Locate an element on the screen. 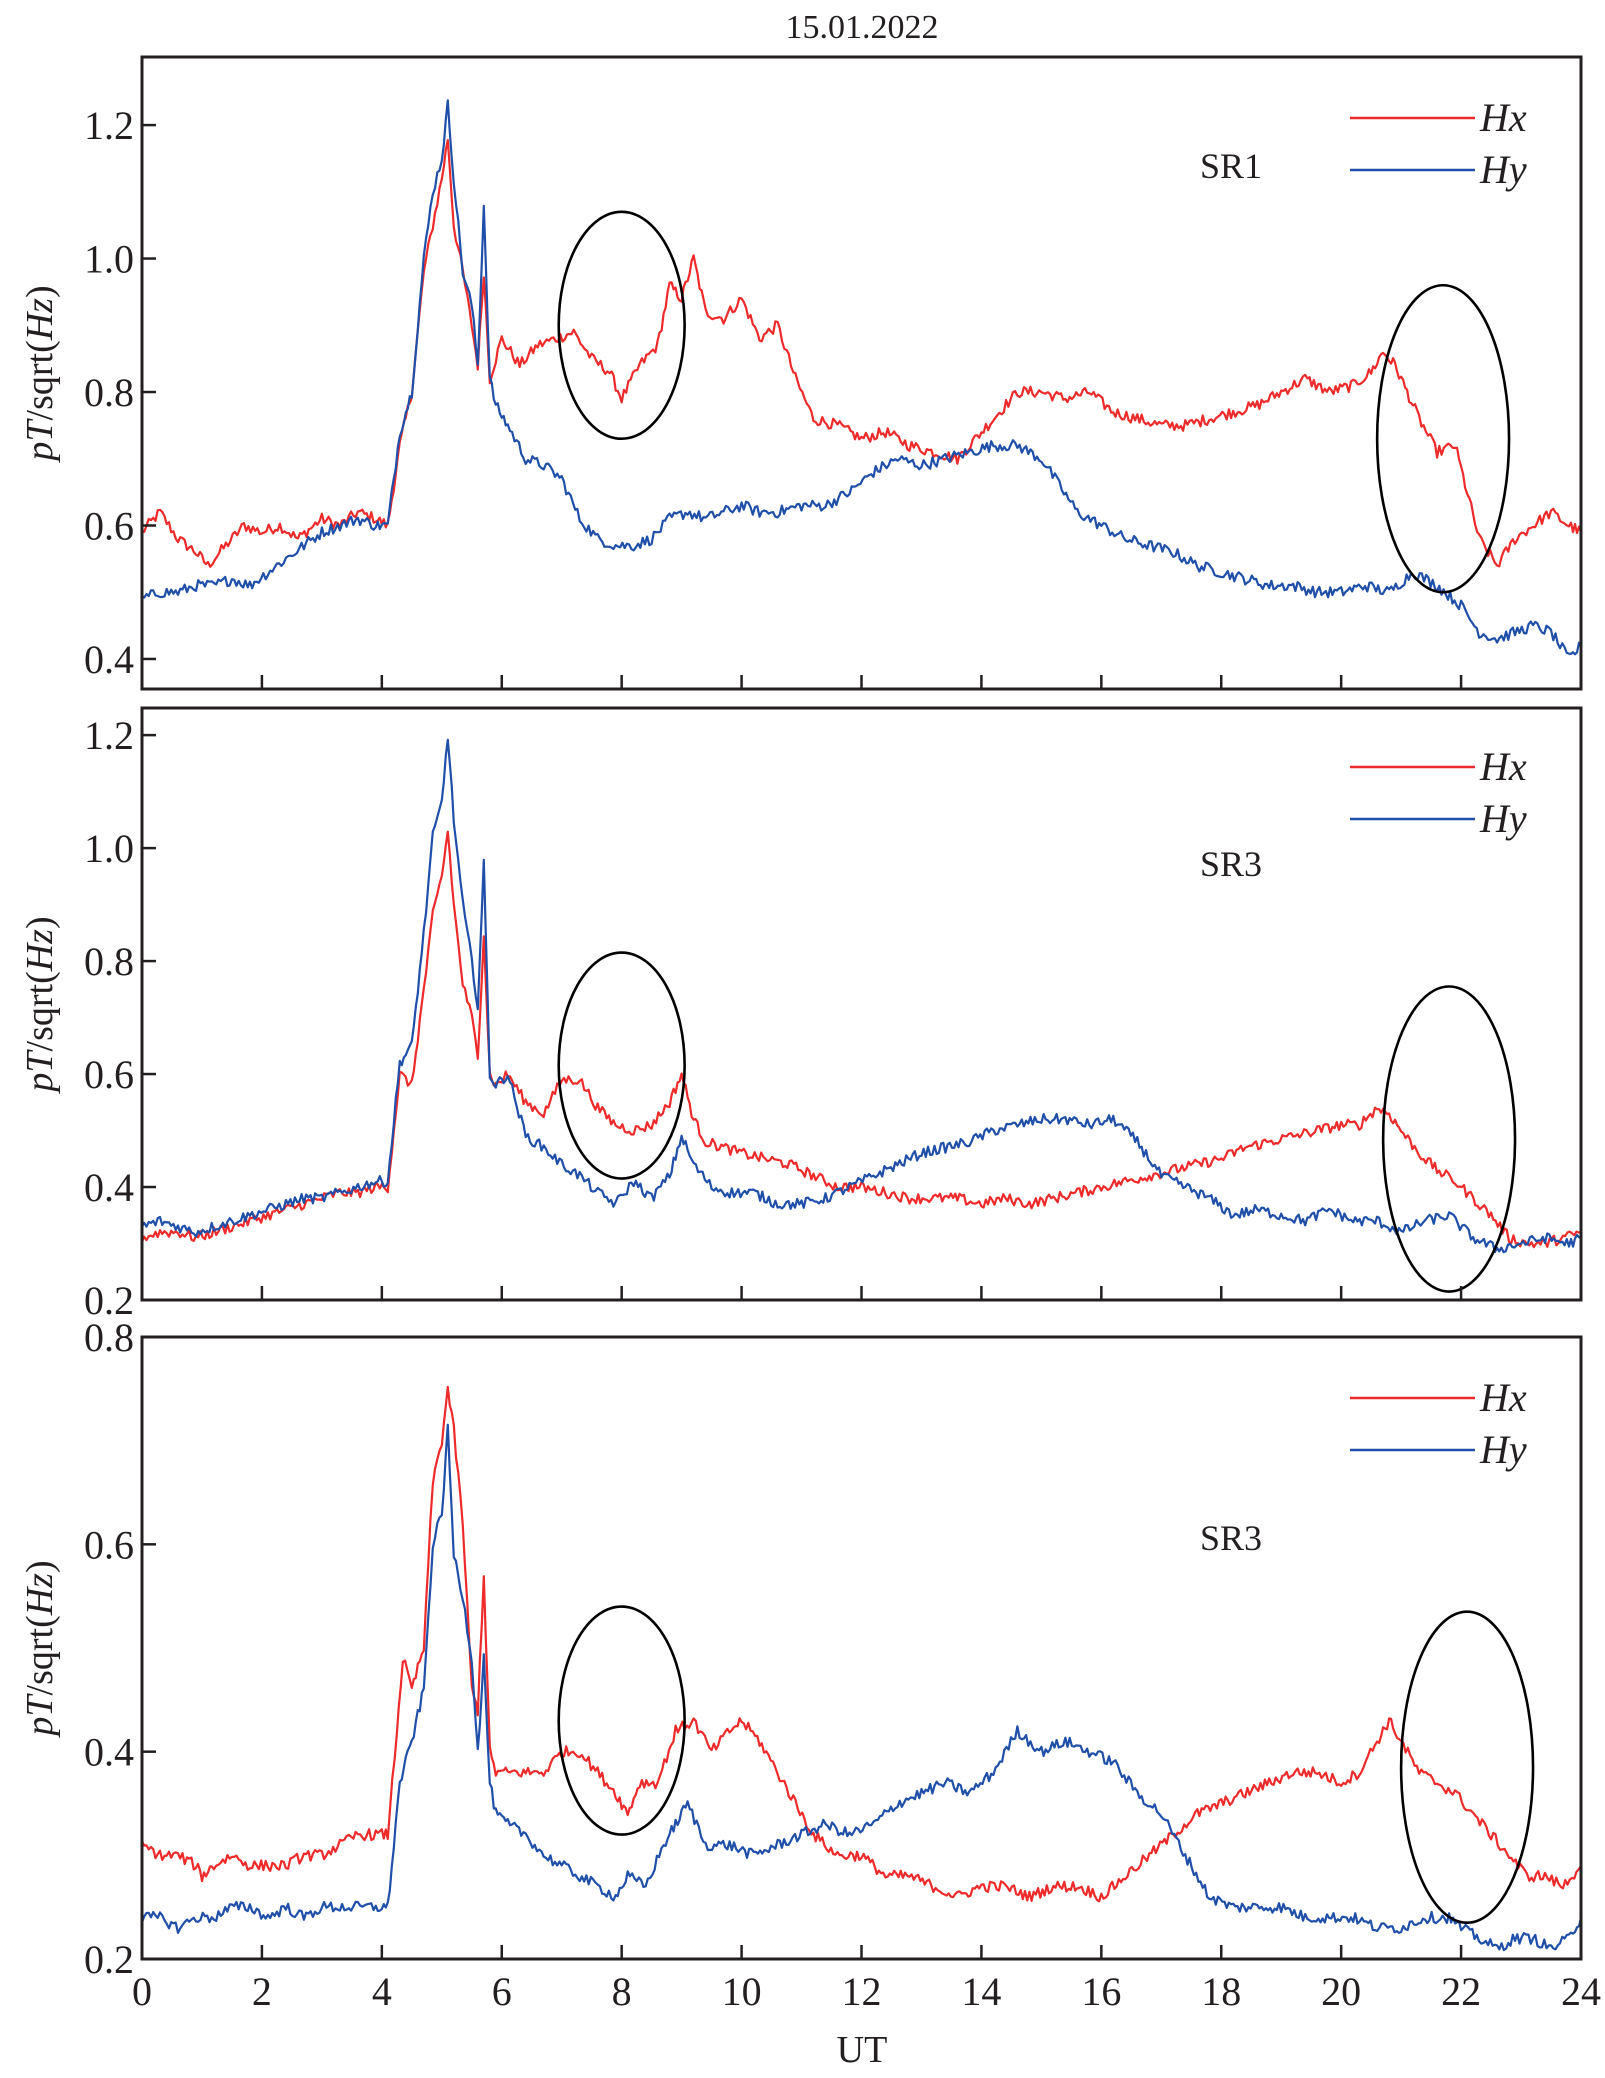 Image resolution: width=1605 pixels, height=2078 pixels. figure-title: 15.01.2022 is located at coordinates (862, 27).